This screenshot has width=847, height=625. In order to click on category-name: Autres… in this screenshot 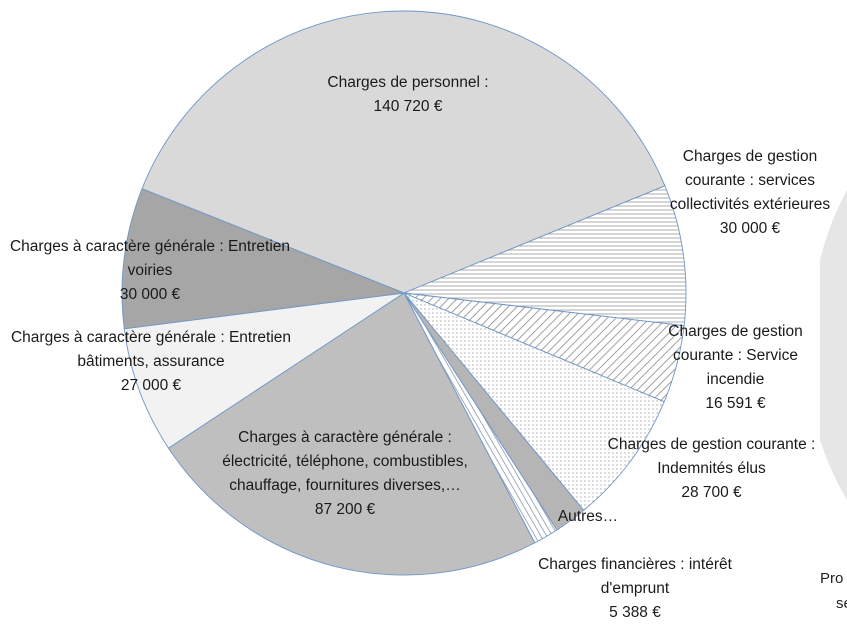, I will do `click(588, 516)`.